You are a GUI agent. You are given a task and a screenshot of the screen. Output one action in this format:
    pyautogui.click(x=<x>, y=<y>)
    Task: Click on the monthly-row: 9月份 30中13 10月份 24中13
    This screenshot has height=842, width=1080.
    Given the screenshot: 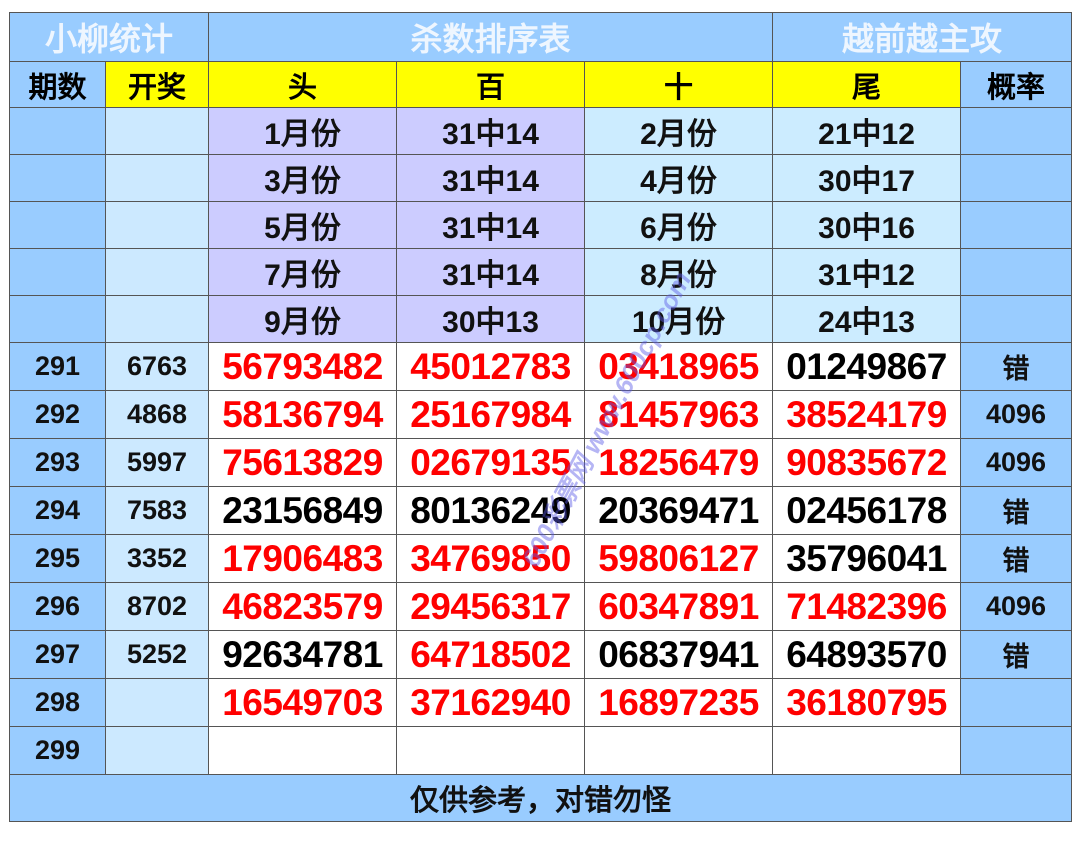 What is the action you would take?
    pyautogui.click(x=541, y=319)
    